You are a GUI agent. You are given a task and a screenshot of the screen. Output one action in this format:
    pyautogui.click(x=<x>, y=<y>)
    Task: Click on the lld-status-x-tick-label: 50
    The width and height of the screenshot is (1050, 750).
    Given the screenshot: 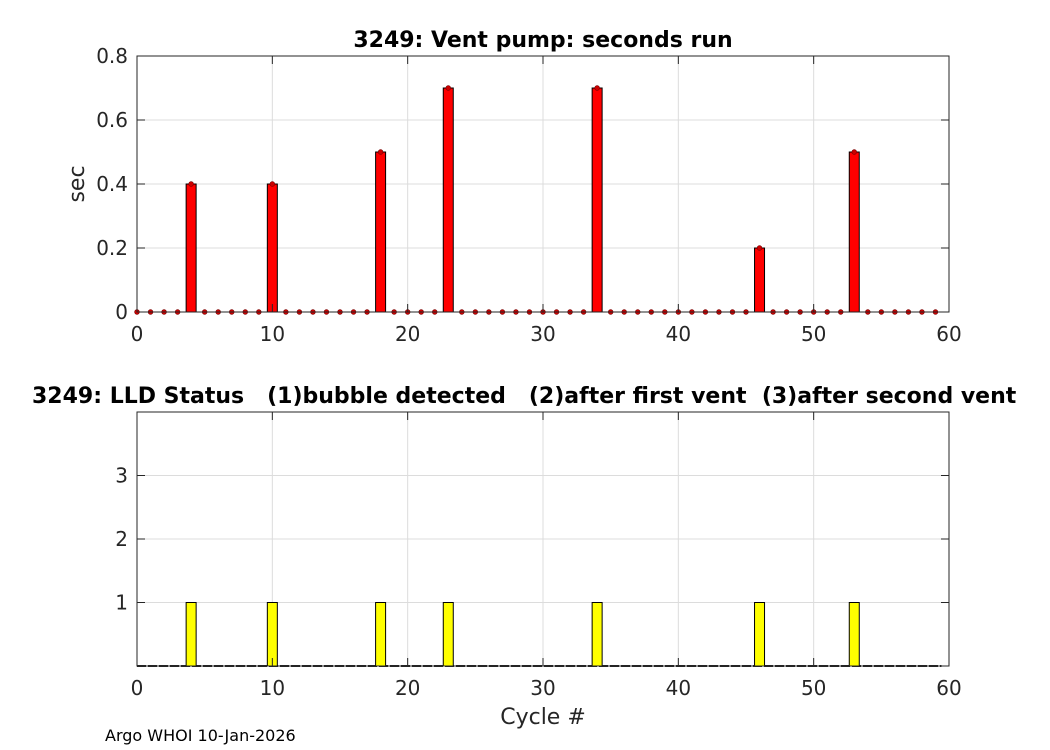 What is the action you would take?
    pyautogui.click(x=813, y=688)
    